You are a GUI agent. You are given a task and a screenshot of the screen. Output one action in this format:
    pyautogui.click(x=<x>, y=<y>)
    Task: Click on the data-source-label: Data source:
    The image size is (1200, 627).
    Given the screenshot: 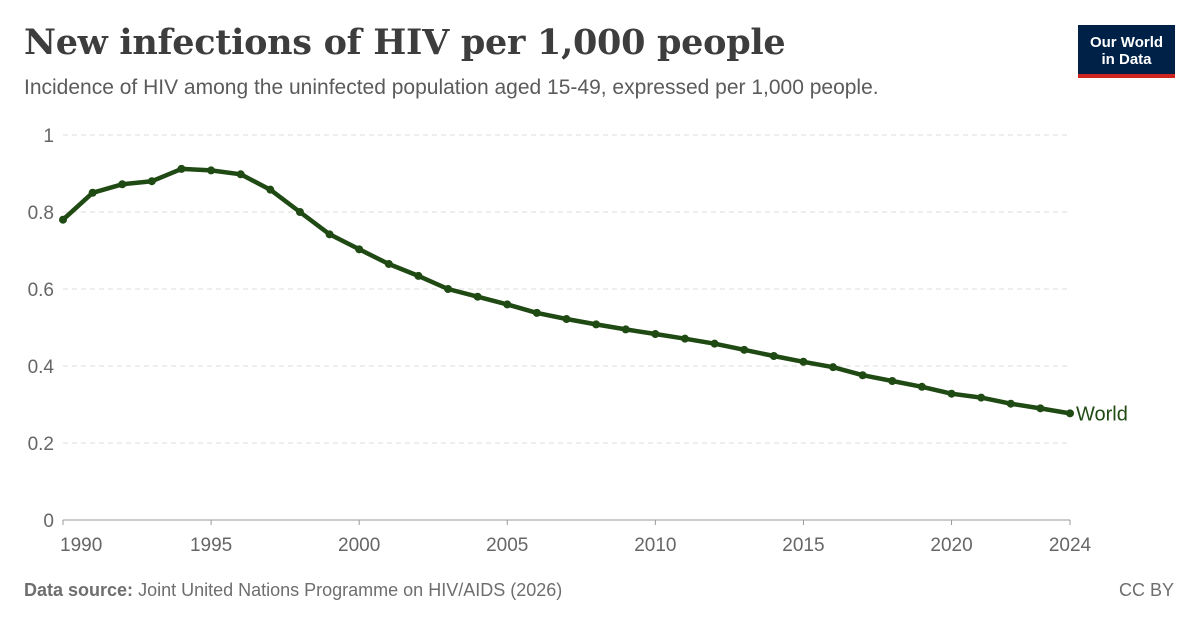 What is the action you would take?
    pyautogui.click(x=79, y=590)
    